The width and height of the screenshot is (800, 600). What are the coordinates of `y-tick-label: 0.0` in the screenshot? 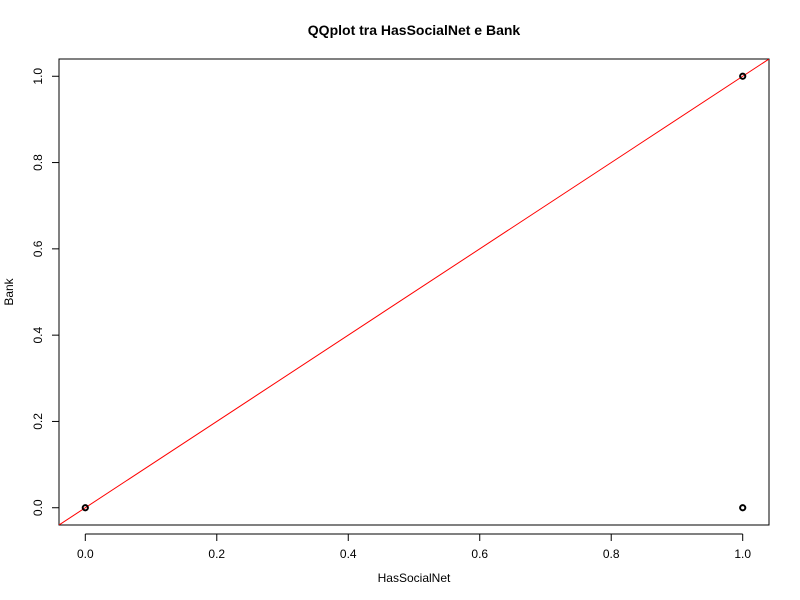 It's located at (38, 507).